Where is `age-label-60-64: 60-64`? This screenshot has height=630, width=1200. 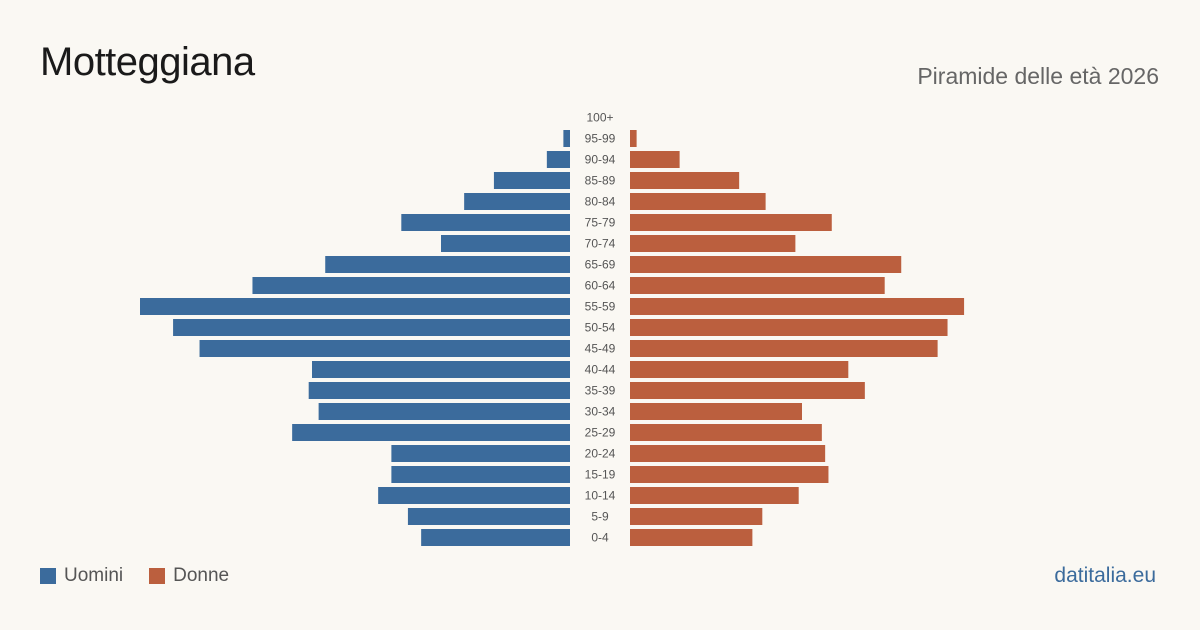 age-label-60-64: 60-64 is located at coordinates (600, 286).